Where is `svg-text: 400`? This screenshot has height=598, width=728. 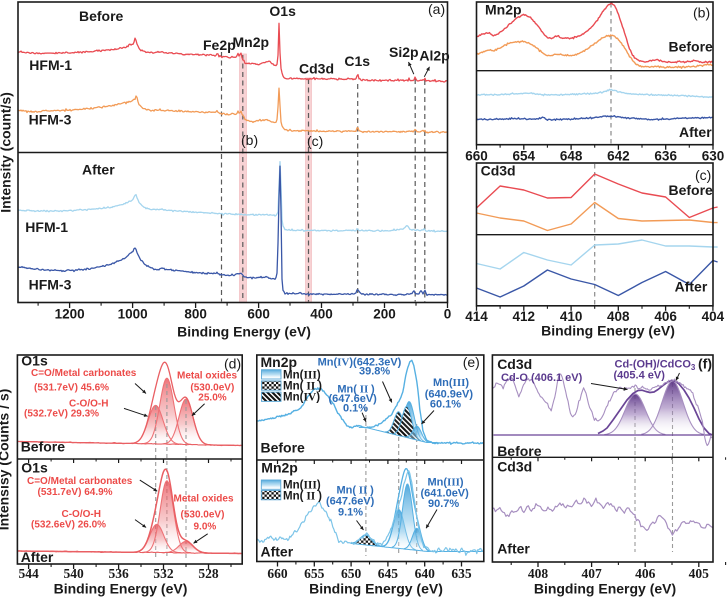 svg-text: 400 is located at coordinates (321, 314).